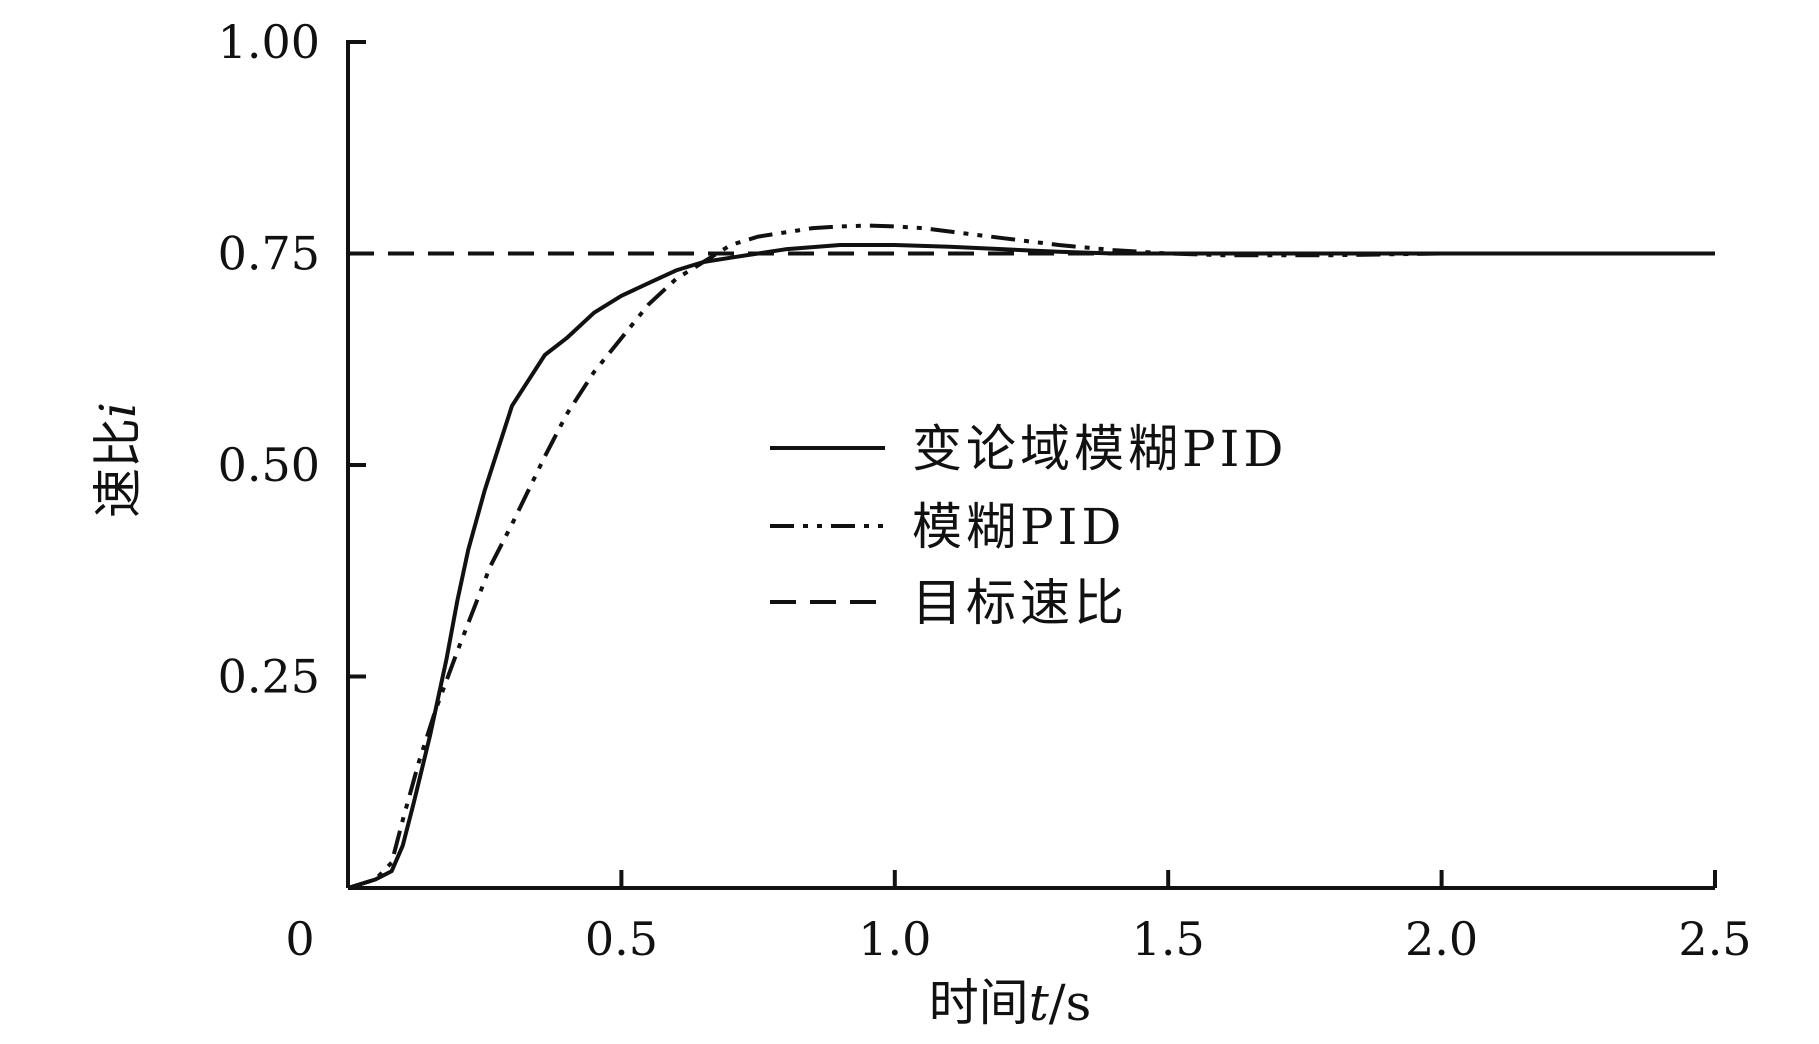  Describe the element at coordinates (269, 677) in the screenshot. I see `y-tick-label-0: 0.25` at that location.